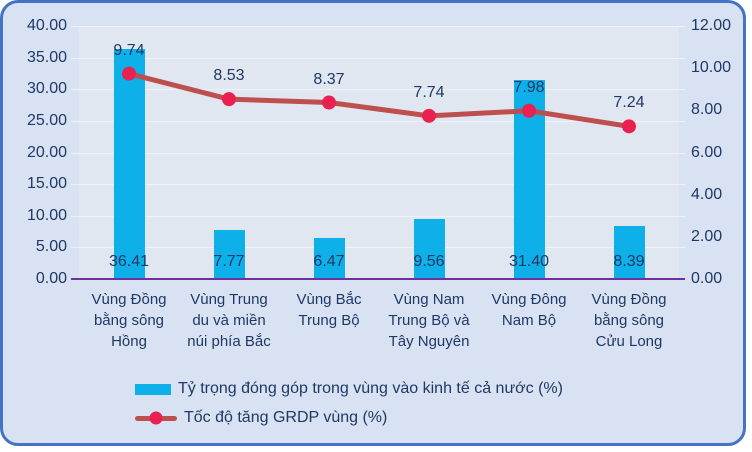  What do you see at coordinates (429, 92) in the screenshot?
I see `line-value-label: 7.74` at bounding box center [429, 92].